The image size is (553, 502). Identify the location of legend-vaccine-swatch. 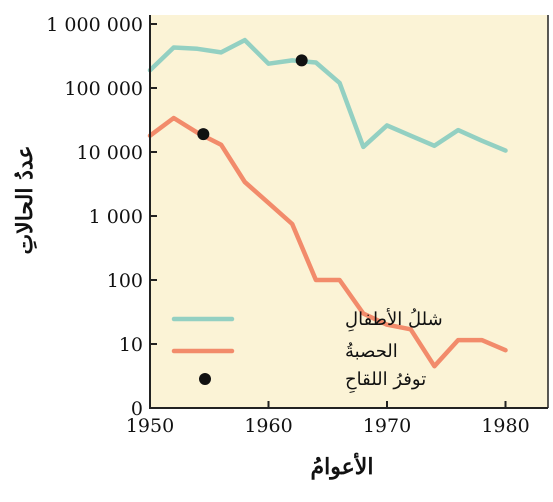
(205, 379).